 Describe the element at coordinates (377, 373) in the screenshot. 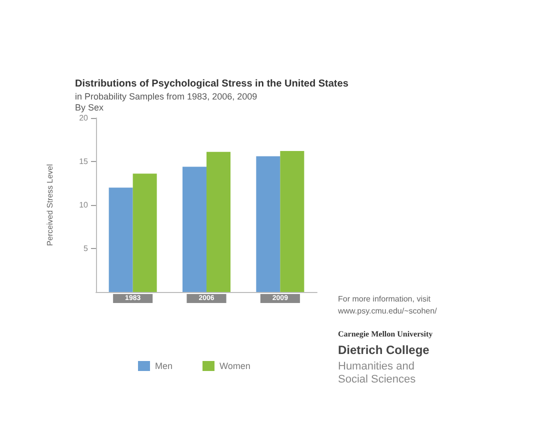

I see `text: Humanities and Social Sciences` at that location.